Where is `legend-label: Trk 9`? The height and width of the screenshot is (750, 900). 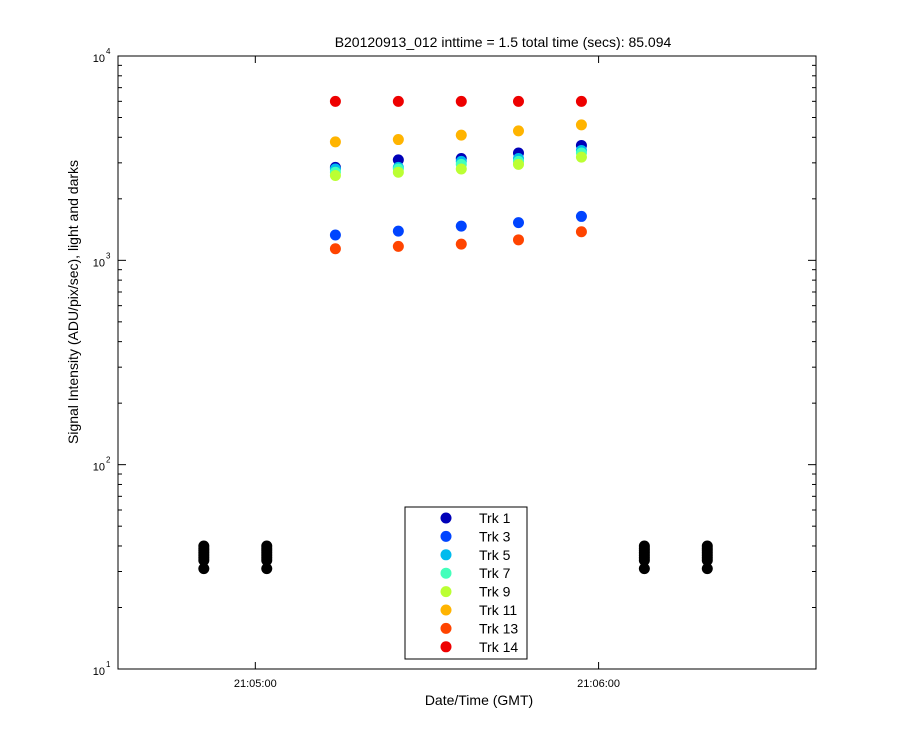
legend-label: Trk 9 is located at coordinates (495, 592).